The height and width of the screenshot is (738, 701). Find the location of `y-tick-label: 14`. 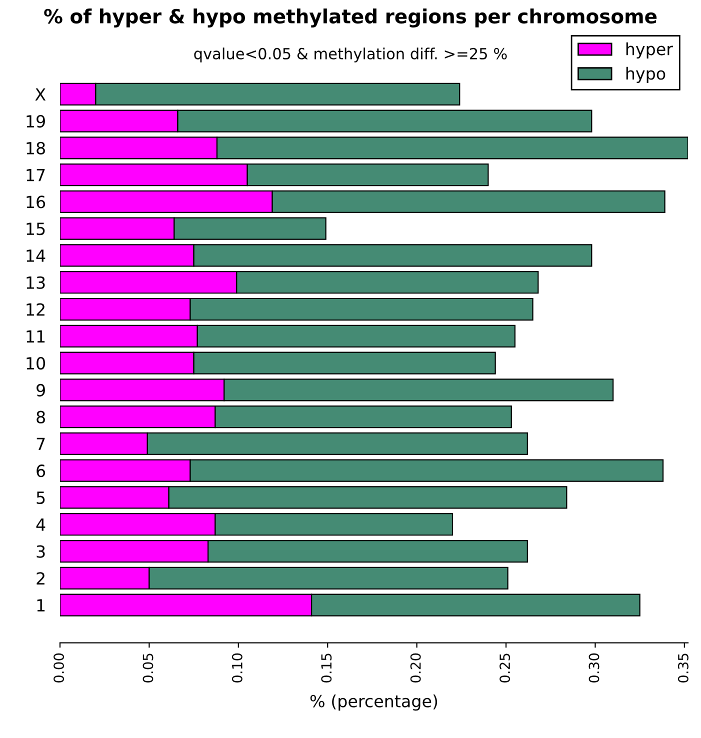

y-tick-label: 14 is located at coordinates (36, 256).